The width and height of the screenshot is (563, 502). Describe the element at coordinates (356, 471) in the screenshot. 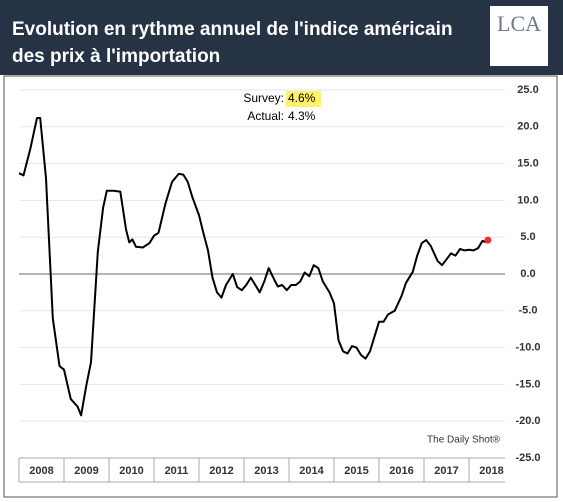

I see `x-tick-label: 2015` at that location.